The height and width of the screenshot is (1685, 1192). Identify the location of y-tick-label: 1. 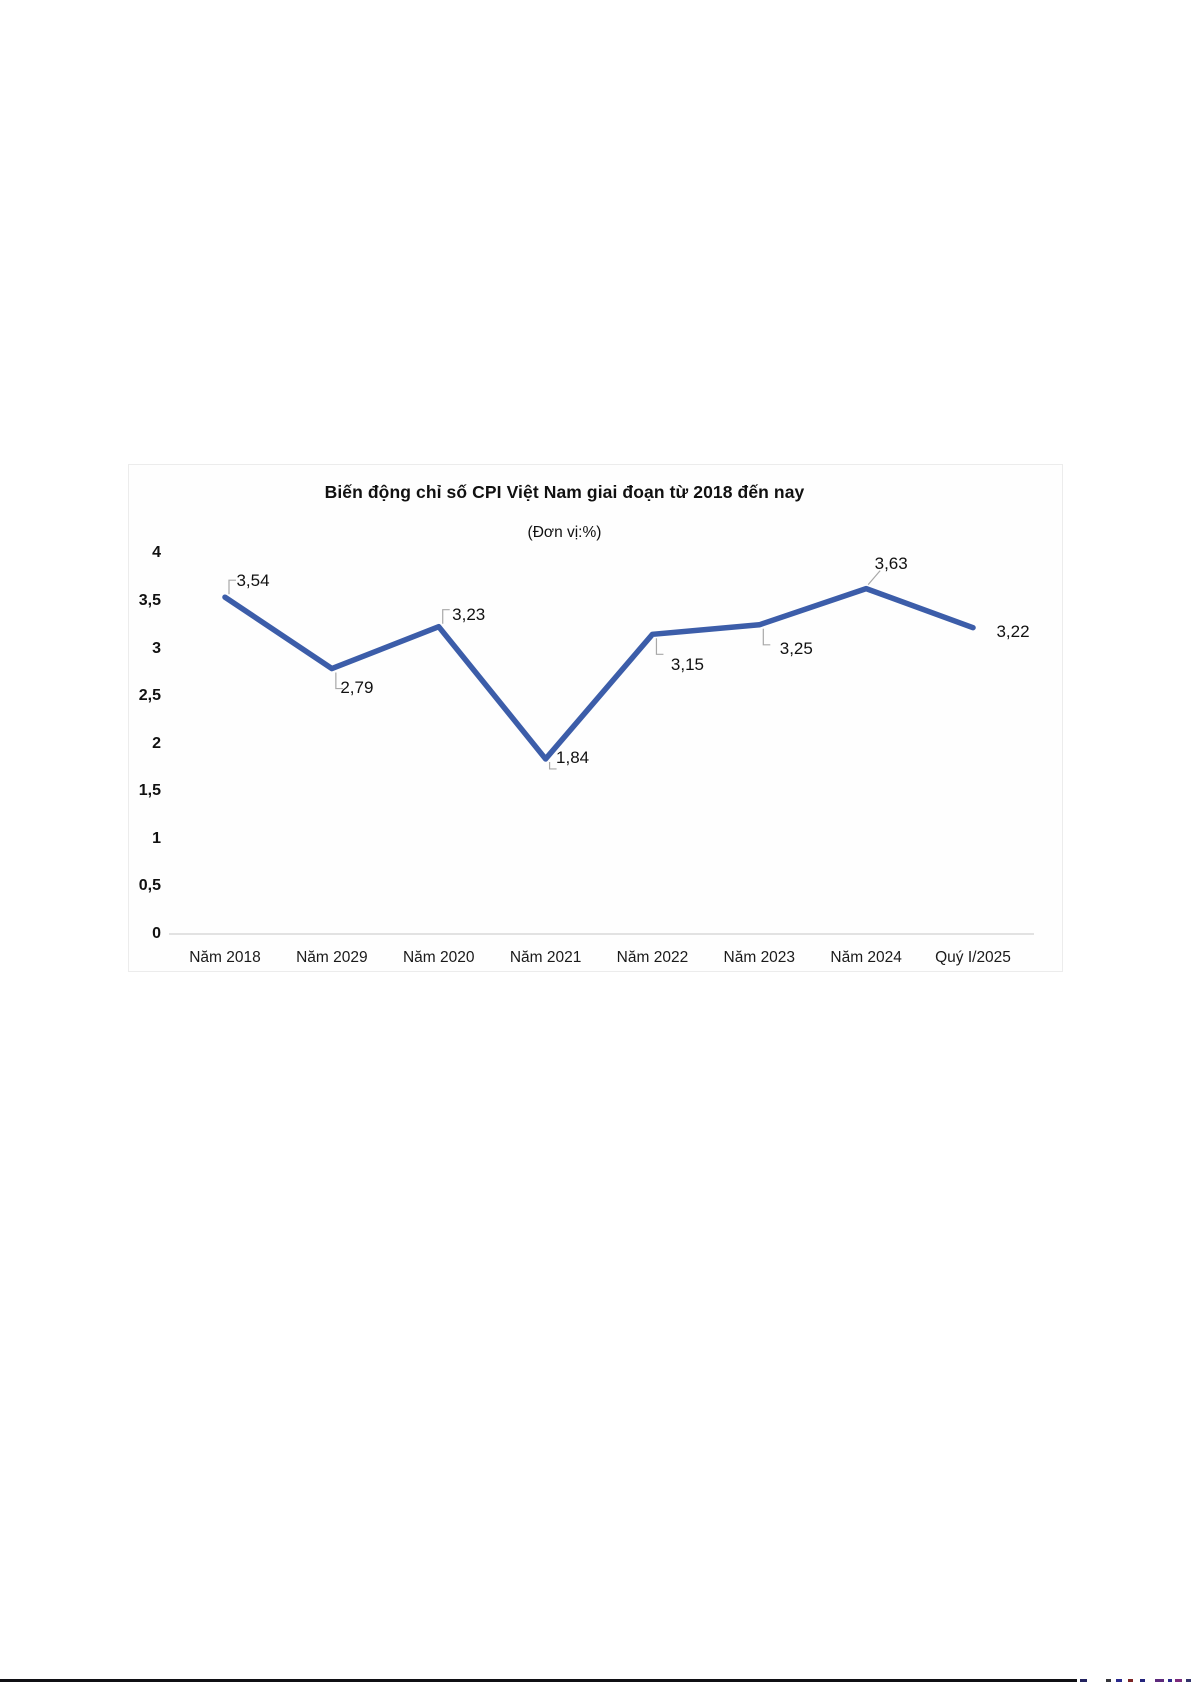
(156, 838).